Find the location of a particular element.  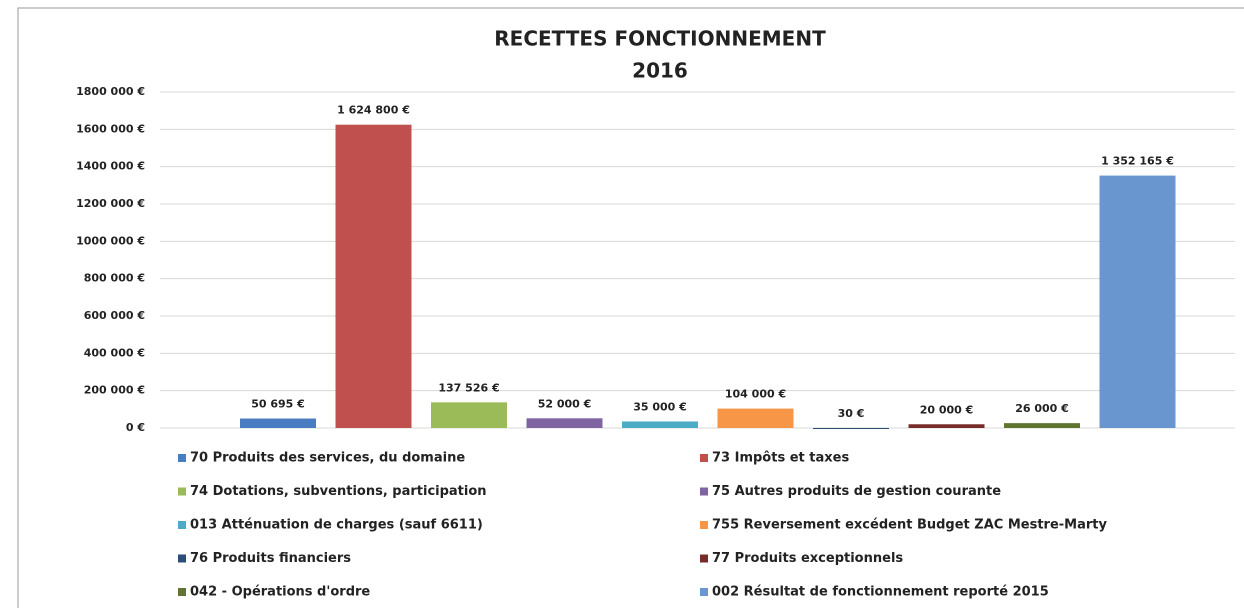

chart-title: RECETTES FONCTIONNEMENT is located at coordinates (660, 39).